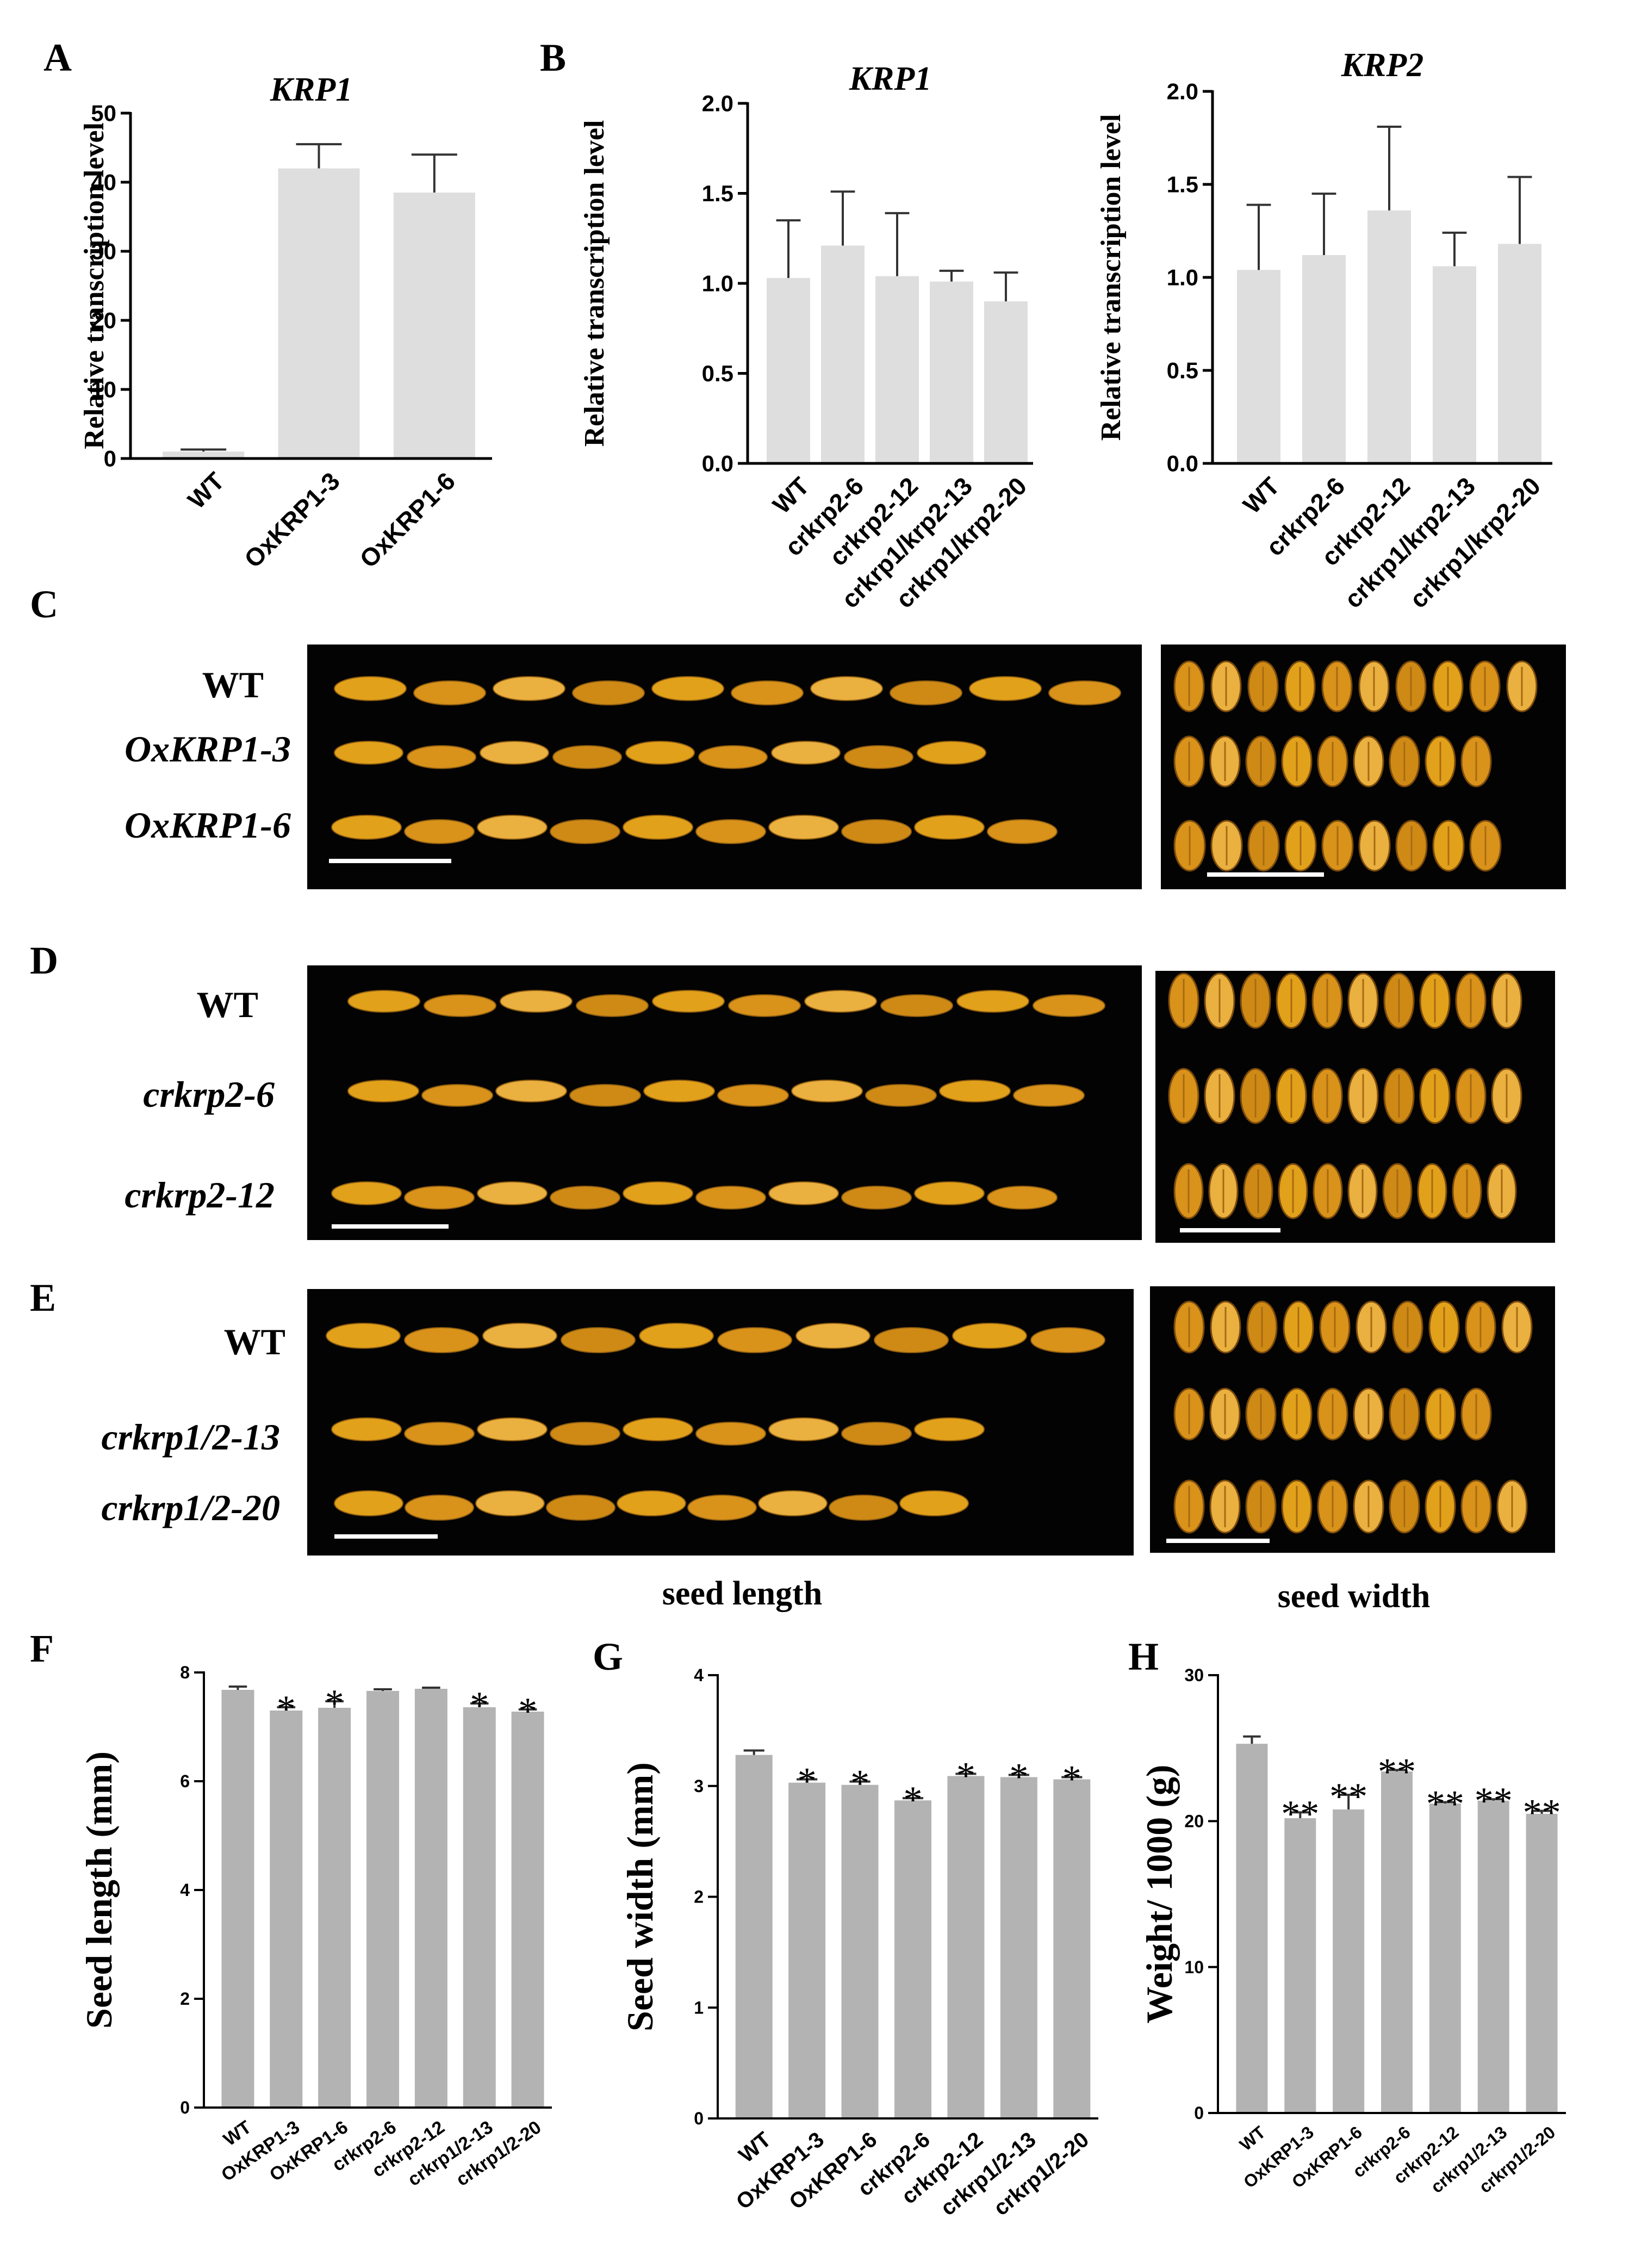  What do you see at coordinates (742, 1593) in the screenshot?
I see `seed-length-caption: seed length` at bounding box center [742, 1593].